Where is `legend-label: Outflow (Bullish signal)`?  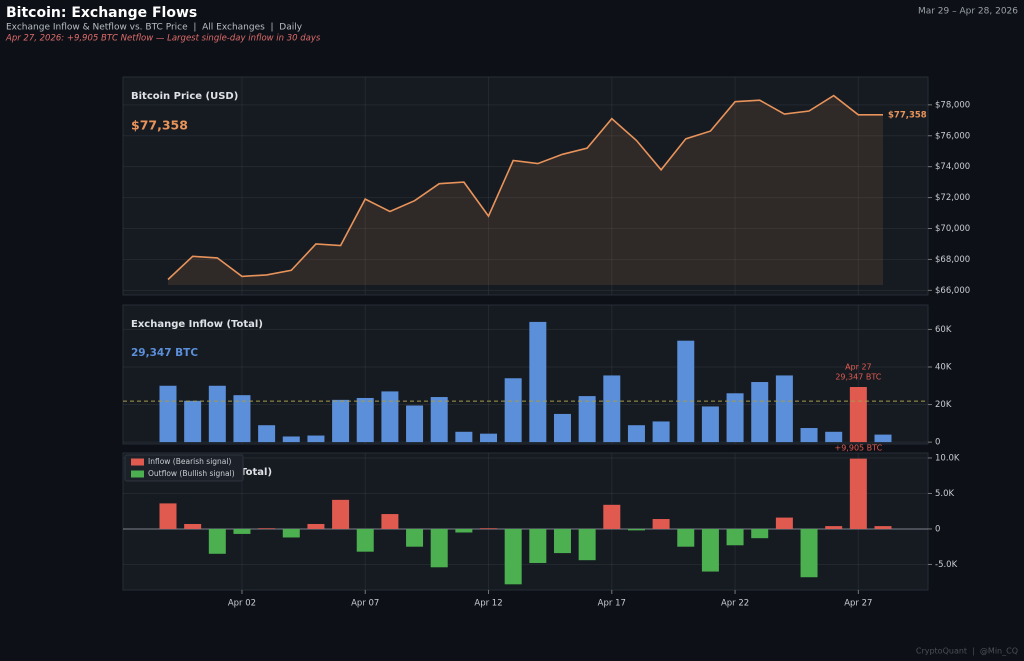
legend-label: Outflow (Bullish signal) is located at coordinates (191, 473).